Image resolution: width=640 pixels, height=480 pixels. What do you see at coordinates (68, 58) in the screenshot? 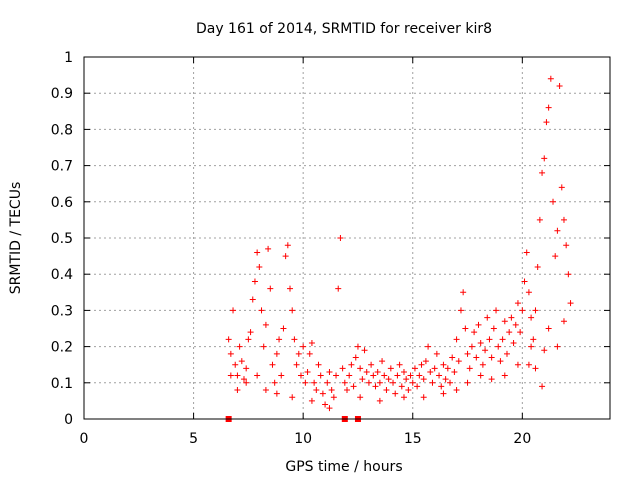
I see `y-tick-label: 1` at bounding box center [68, 58].